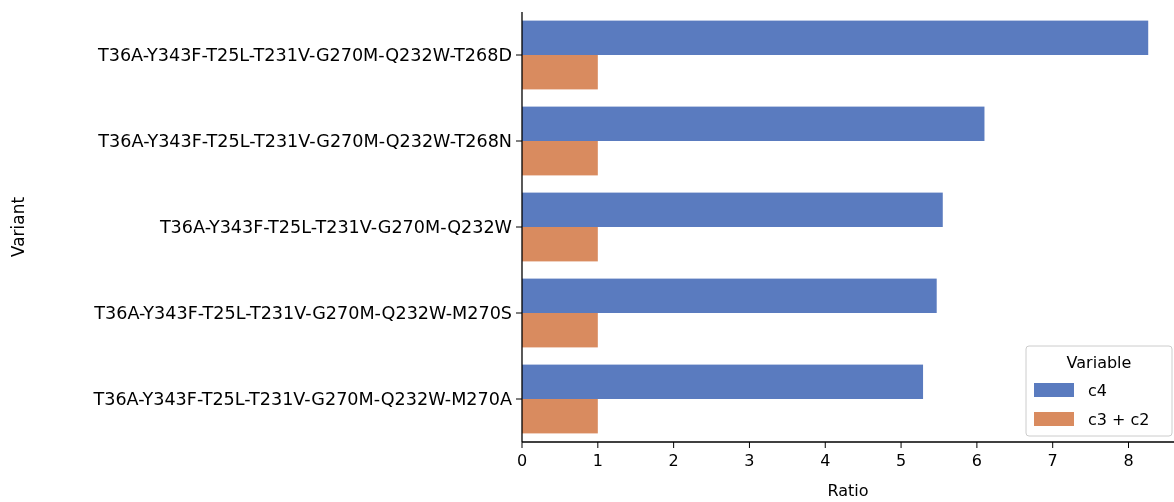 This screenshot has width=1174, height=502. What do you see at coordinates (1052, 460) in the screenshot?
I see `x-tick-label: 7` at bounding box center [1052, 460].